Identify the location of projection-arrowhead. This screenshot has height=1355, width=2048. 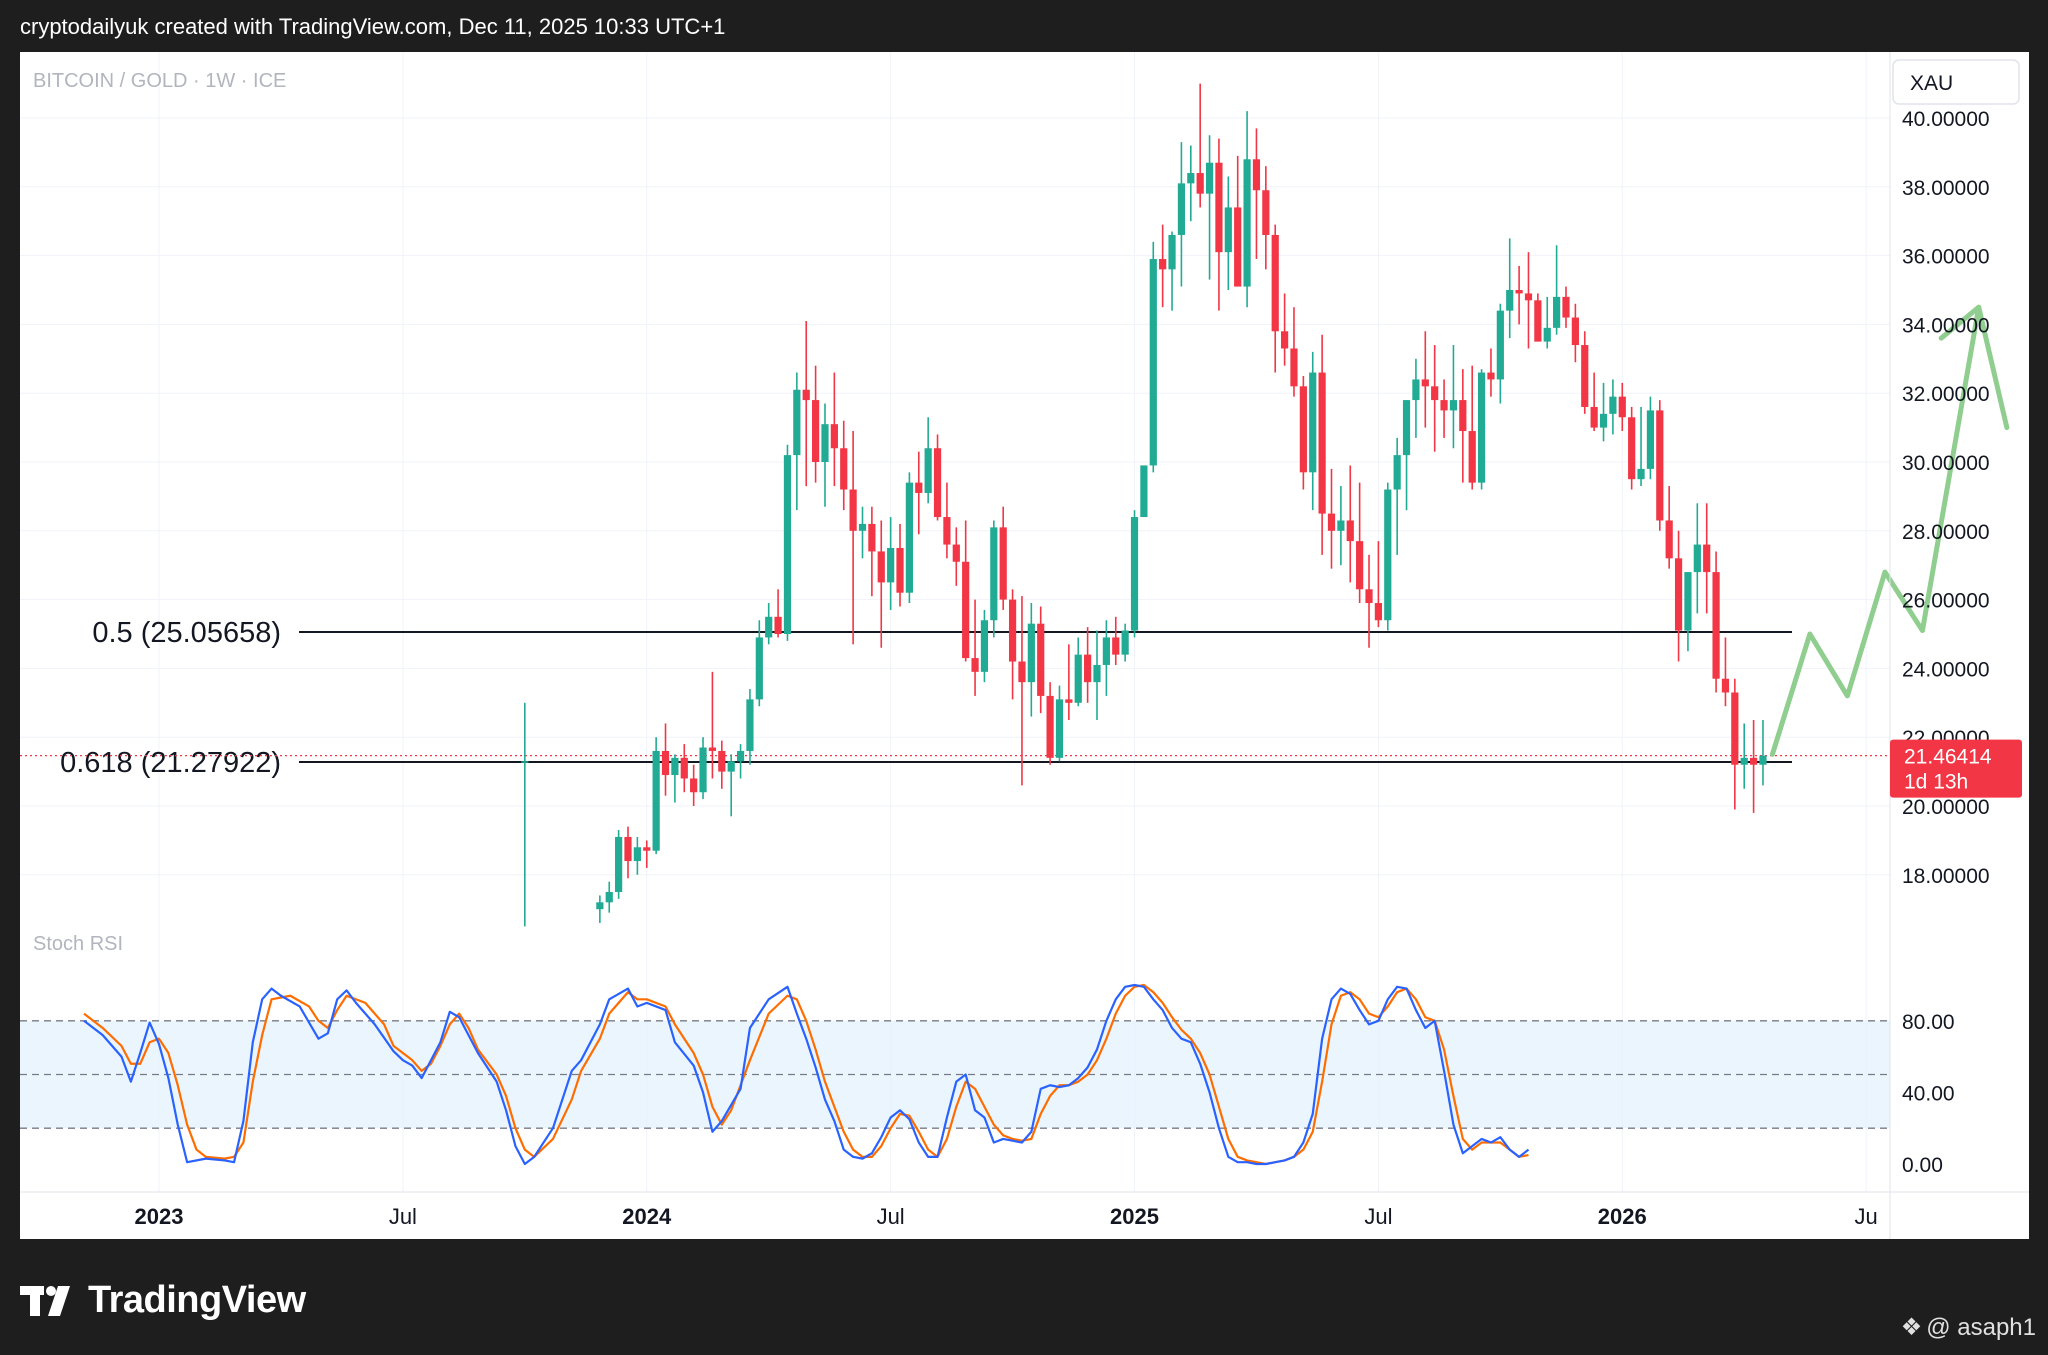
(1974, 367).